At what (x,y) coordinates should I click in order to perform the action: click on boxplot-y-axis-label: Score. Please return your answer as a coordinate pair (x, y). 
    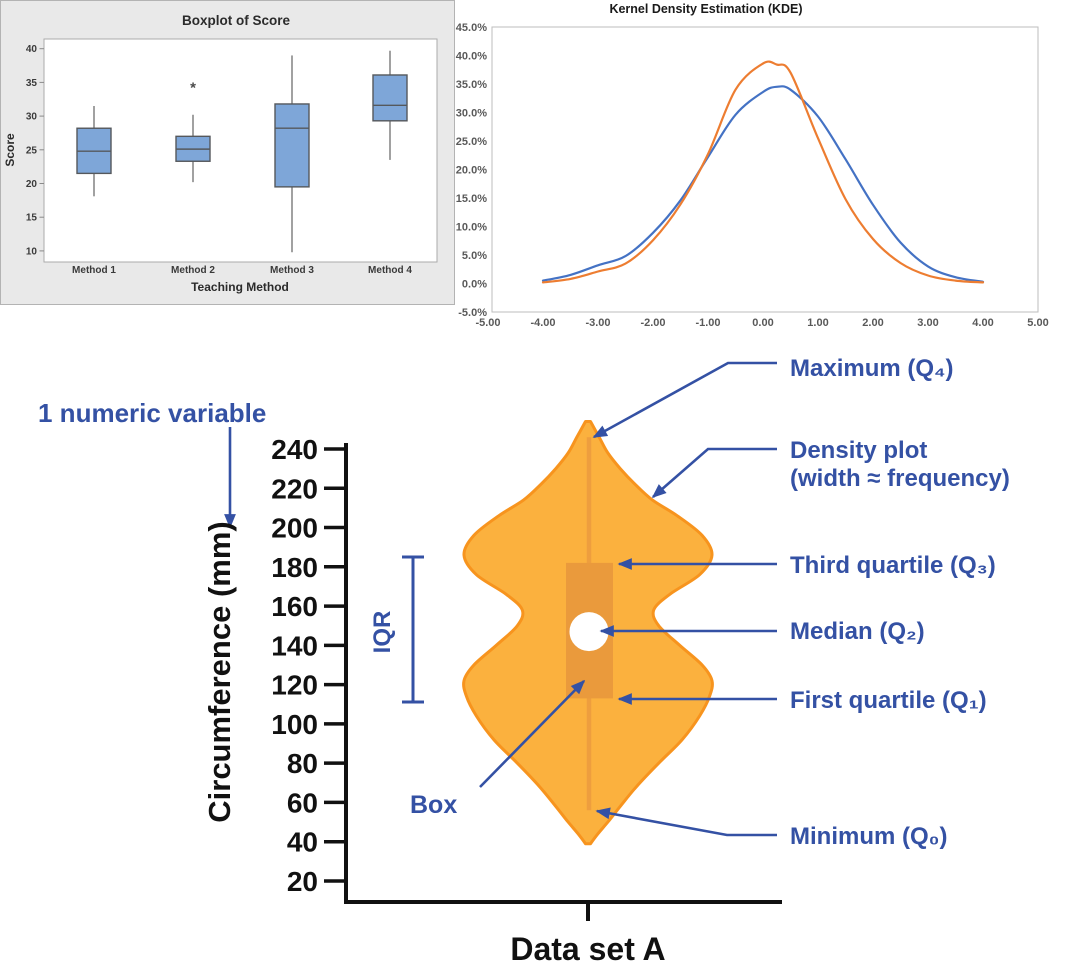
    Looking at the image, I should click on (10, 150).